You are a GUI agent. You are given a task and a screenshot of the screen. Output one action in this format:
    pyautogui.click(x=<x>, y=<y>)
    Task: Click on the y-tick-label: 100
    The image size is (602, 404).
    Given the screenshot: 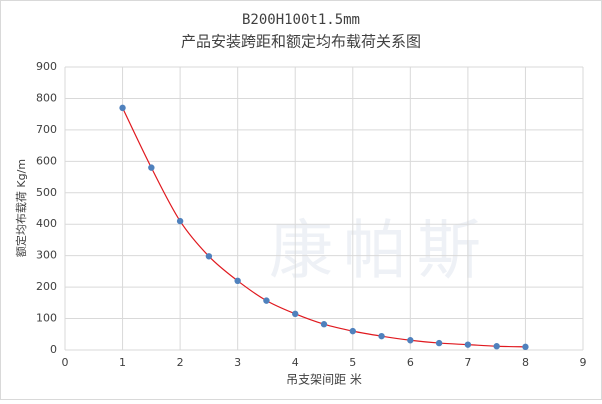 What is the action you would take?
    pyautogui.click(x=46, y=318)
    